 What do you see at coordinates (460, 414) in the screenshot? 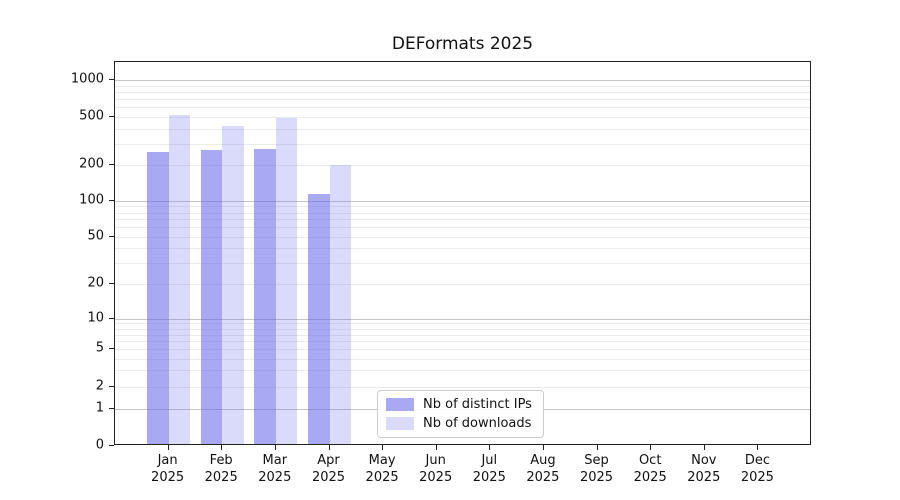
I see `legend: Nb of distinct IPs Nb of downloads` at bounding box center [460, 414].